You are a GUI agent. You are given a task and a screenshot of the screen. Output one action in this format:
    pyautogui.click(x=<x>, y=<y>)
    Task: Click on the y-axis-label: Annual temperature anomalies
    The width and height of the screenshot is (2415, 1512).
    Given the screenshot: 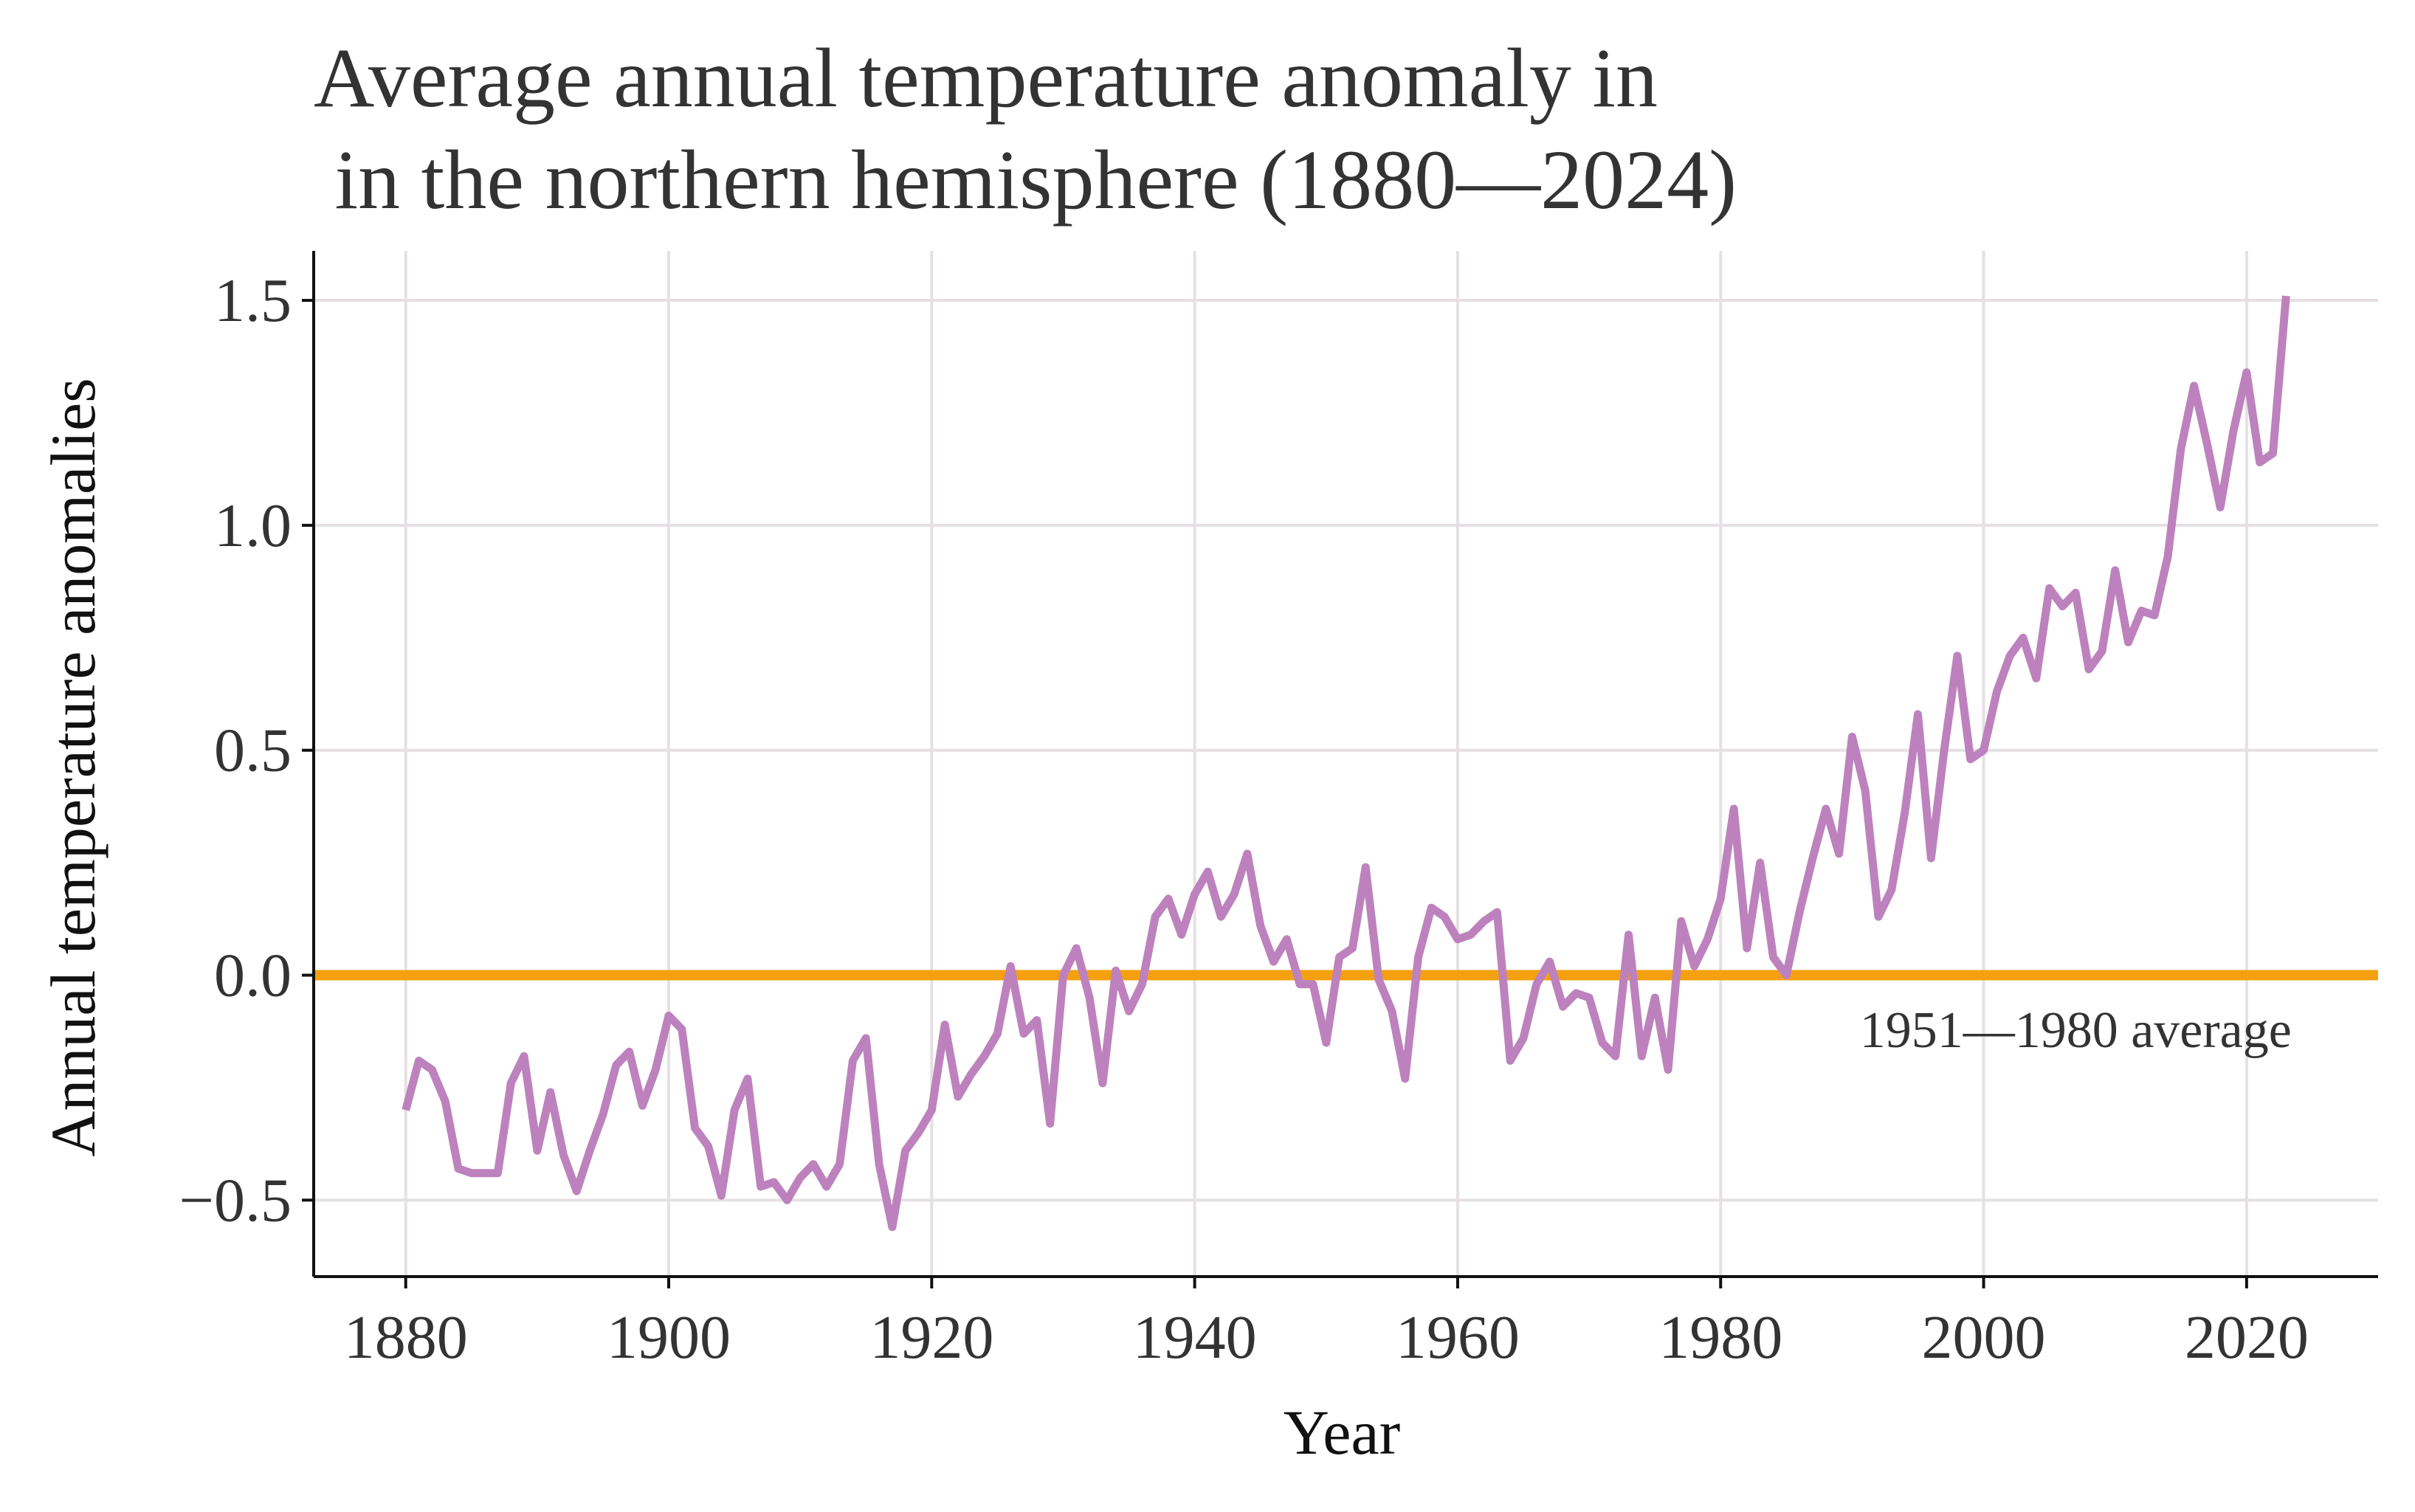 What is the action you would take?
    pyautogui.click(x=73, y=767)
    